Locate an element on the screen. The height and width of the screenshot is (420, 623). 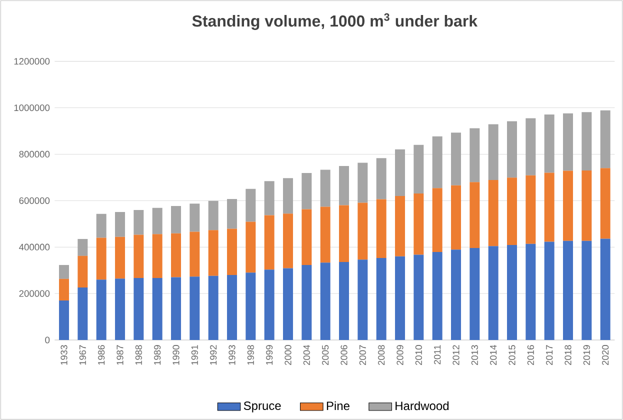
y-tick-label: 200000 is located at coordinates (34, 293).